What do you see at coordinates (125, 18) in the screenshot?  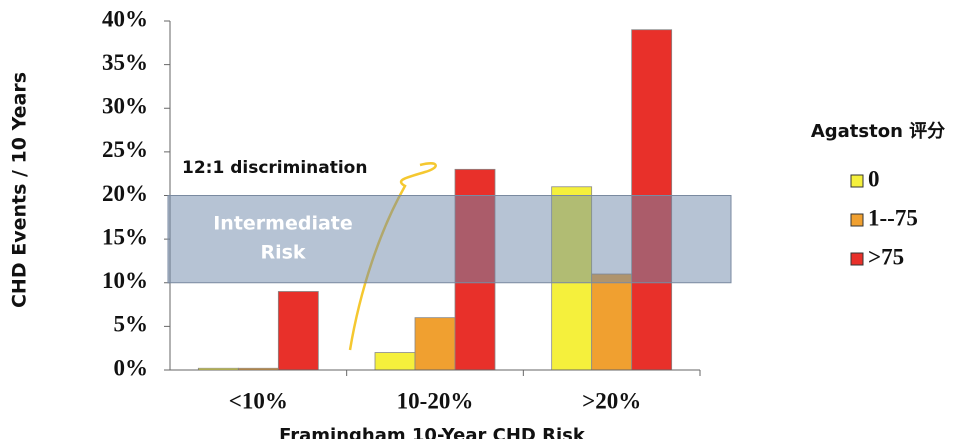 I see `y-tick-label: 40%` at bounding box center [125, 18].